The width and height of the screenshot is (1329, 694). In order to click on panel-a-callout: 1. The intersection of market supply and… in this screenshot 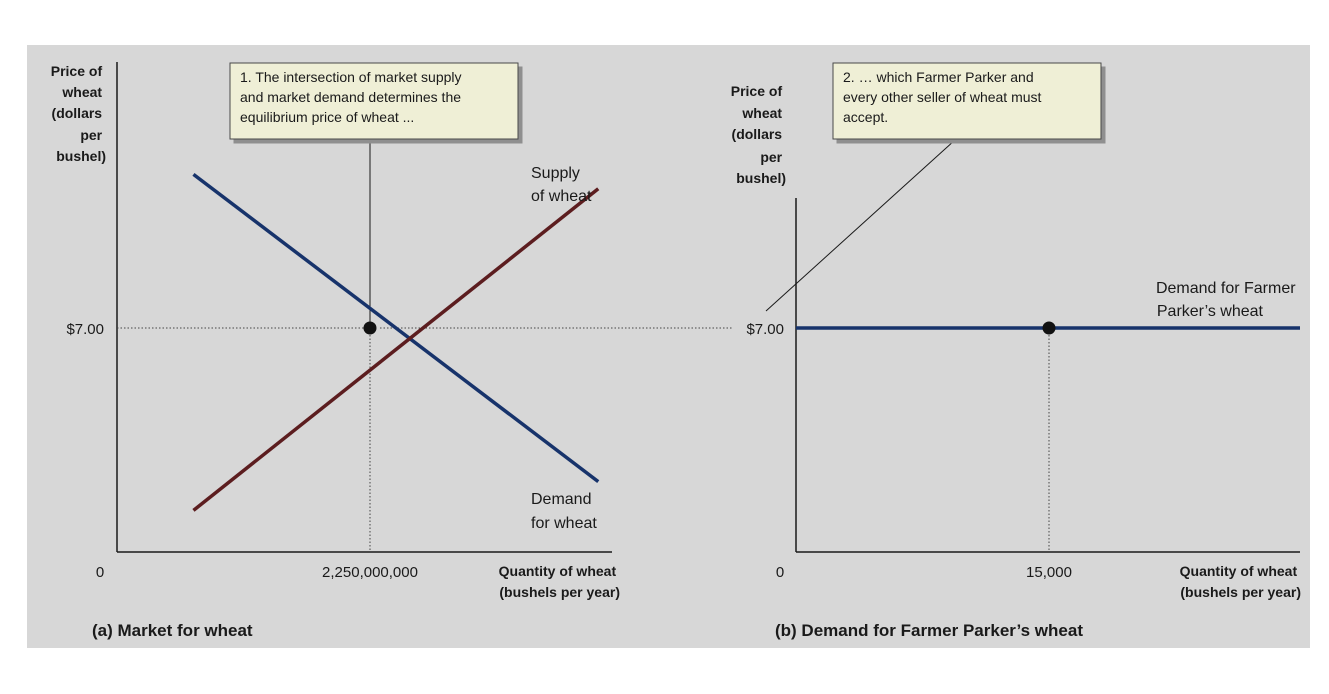, I will do `click(374, 101)`.